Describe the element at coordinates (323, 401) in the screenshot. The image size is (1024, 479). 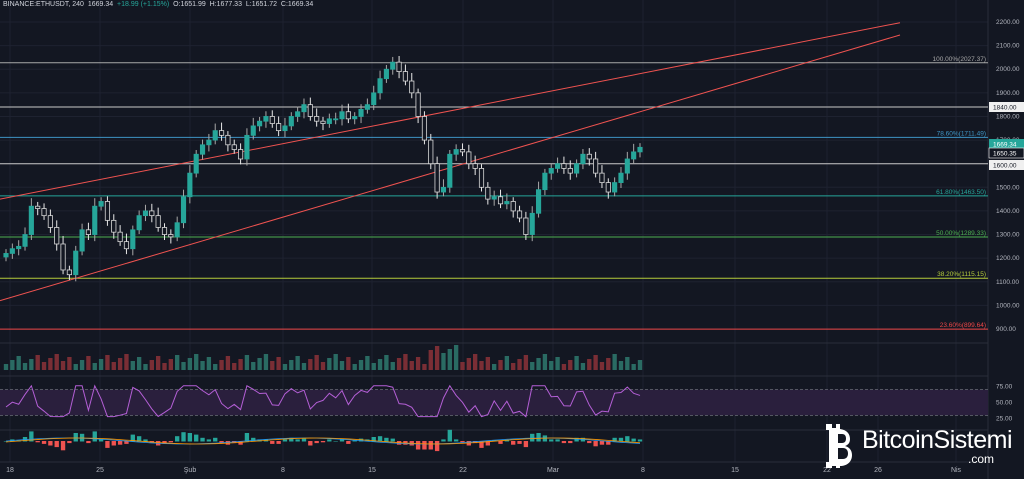
I see `rsi-line` at that location.